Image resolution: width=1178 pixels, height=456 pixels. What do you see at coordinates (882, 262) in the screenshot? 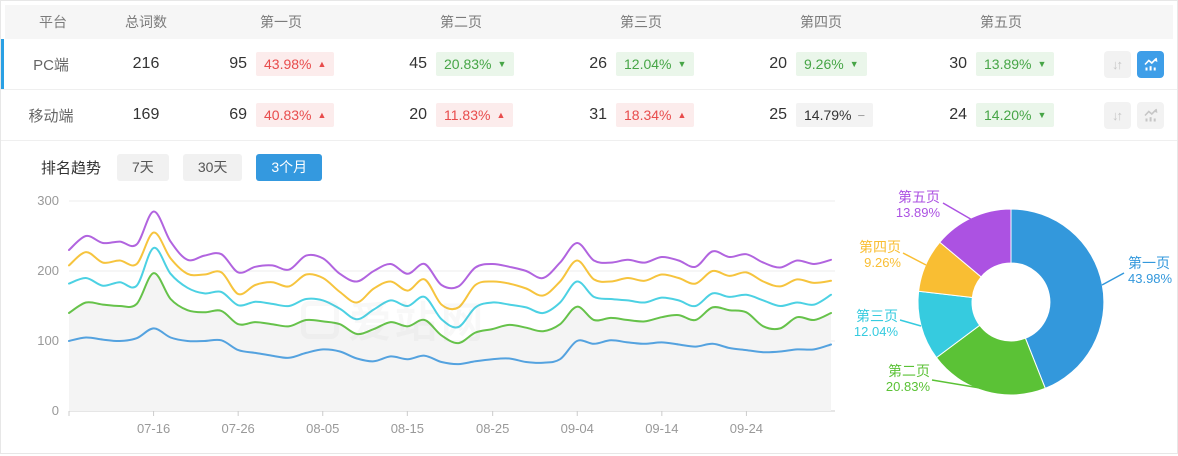
I see `pie-label-value: 9.26%` at bounding box center [882, 262].